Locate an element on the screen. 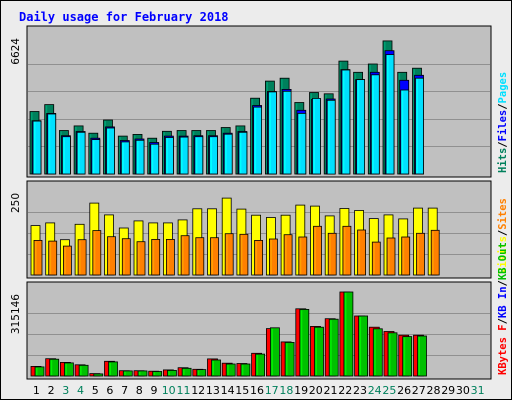 This screenshot has width=512, height=400. x-tick-label: 8 is located at coordinates (139, 390).